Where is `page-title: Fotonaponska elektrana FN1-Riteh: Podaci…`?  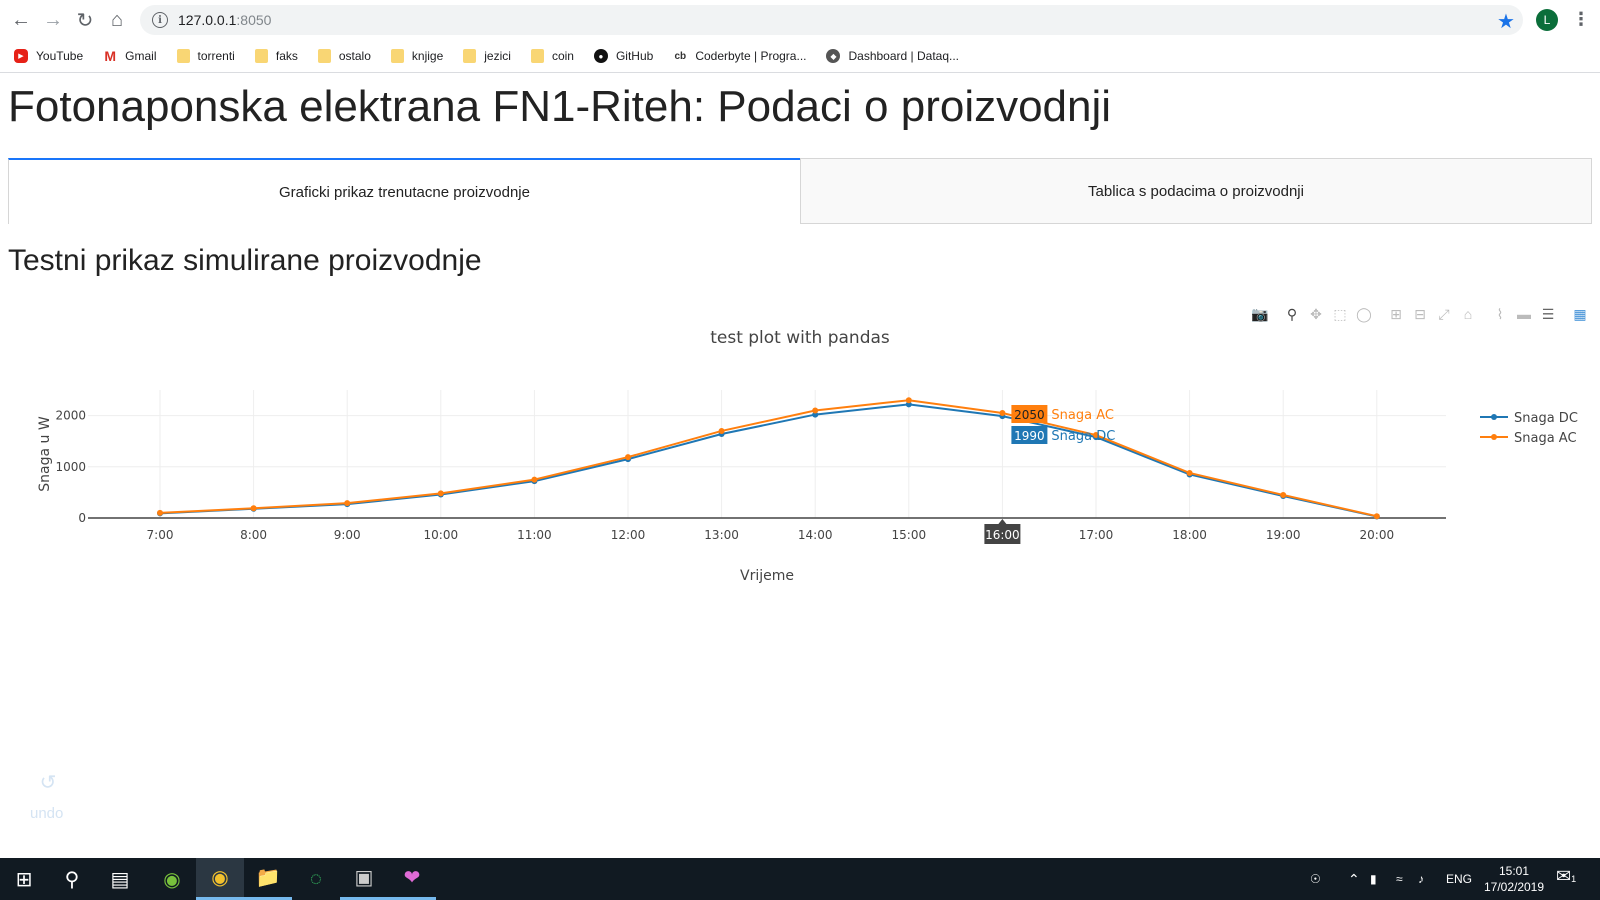
page-title: Fotonaponska elektrana FN1-Riteh: Podaci… is located at coordinates (560, 106).